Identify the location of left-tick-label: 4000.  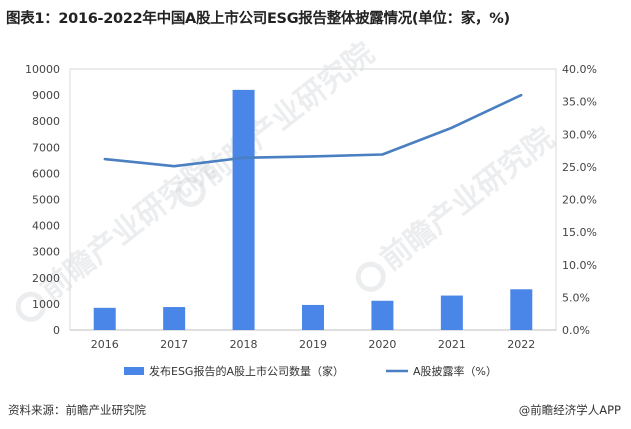
(46, 226).